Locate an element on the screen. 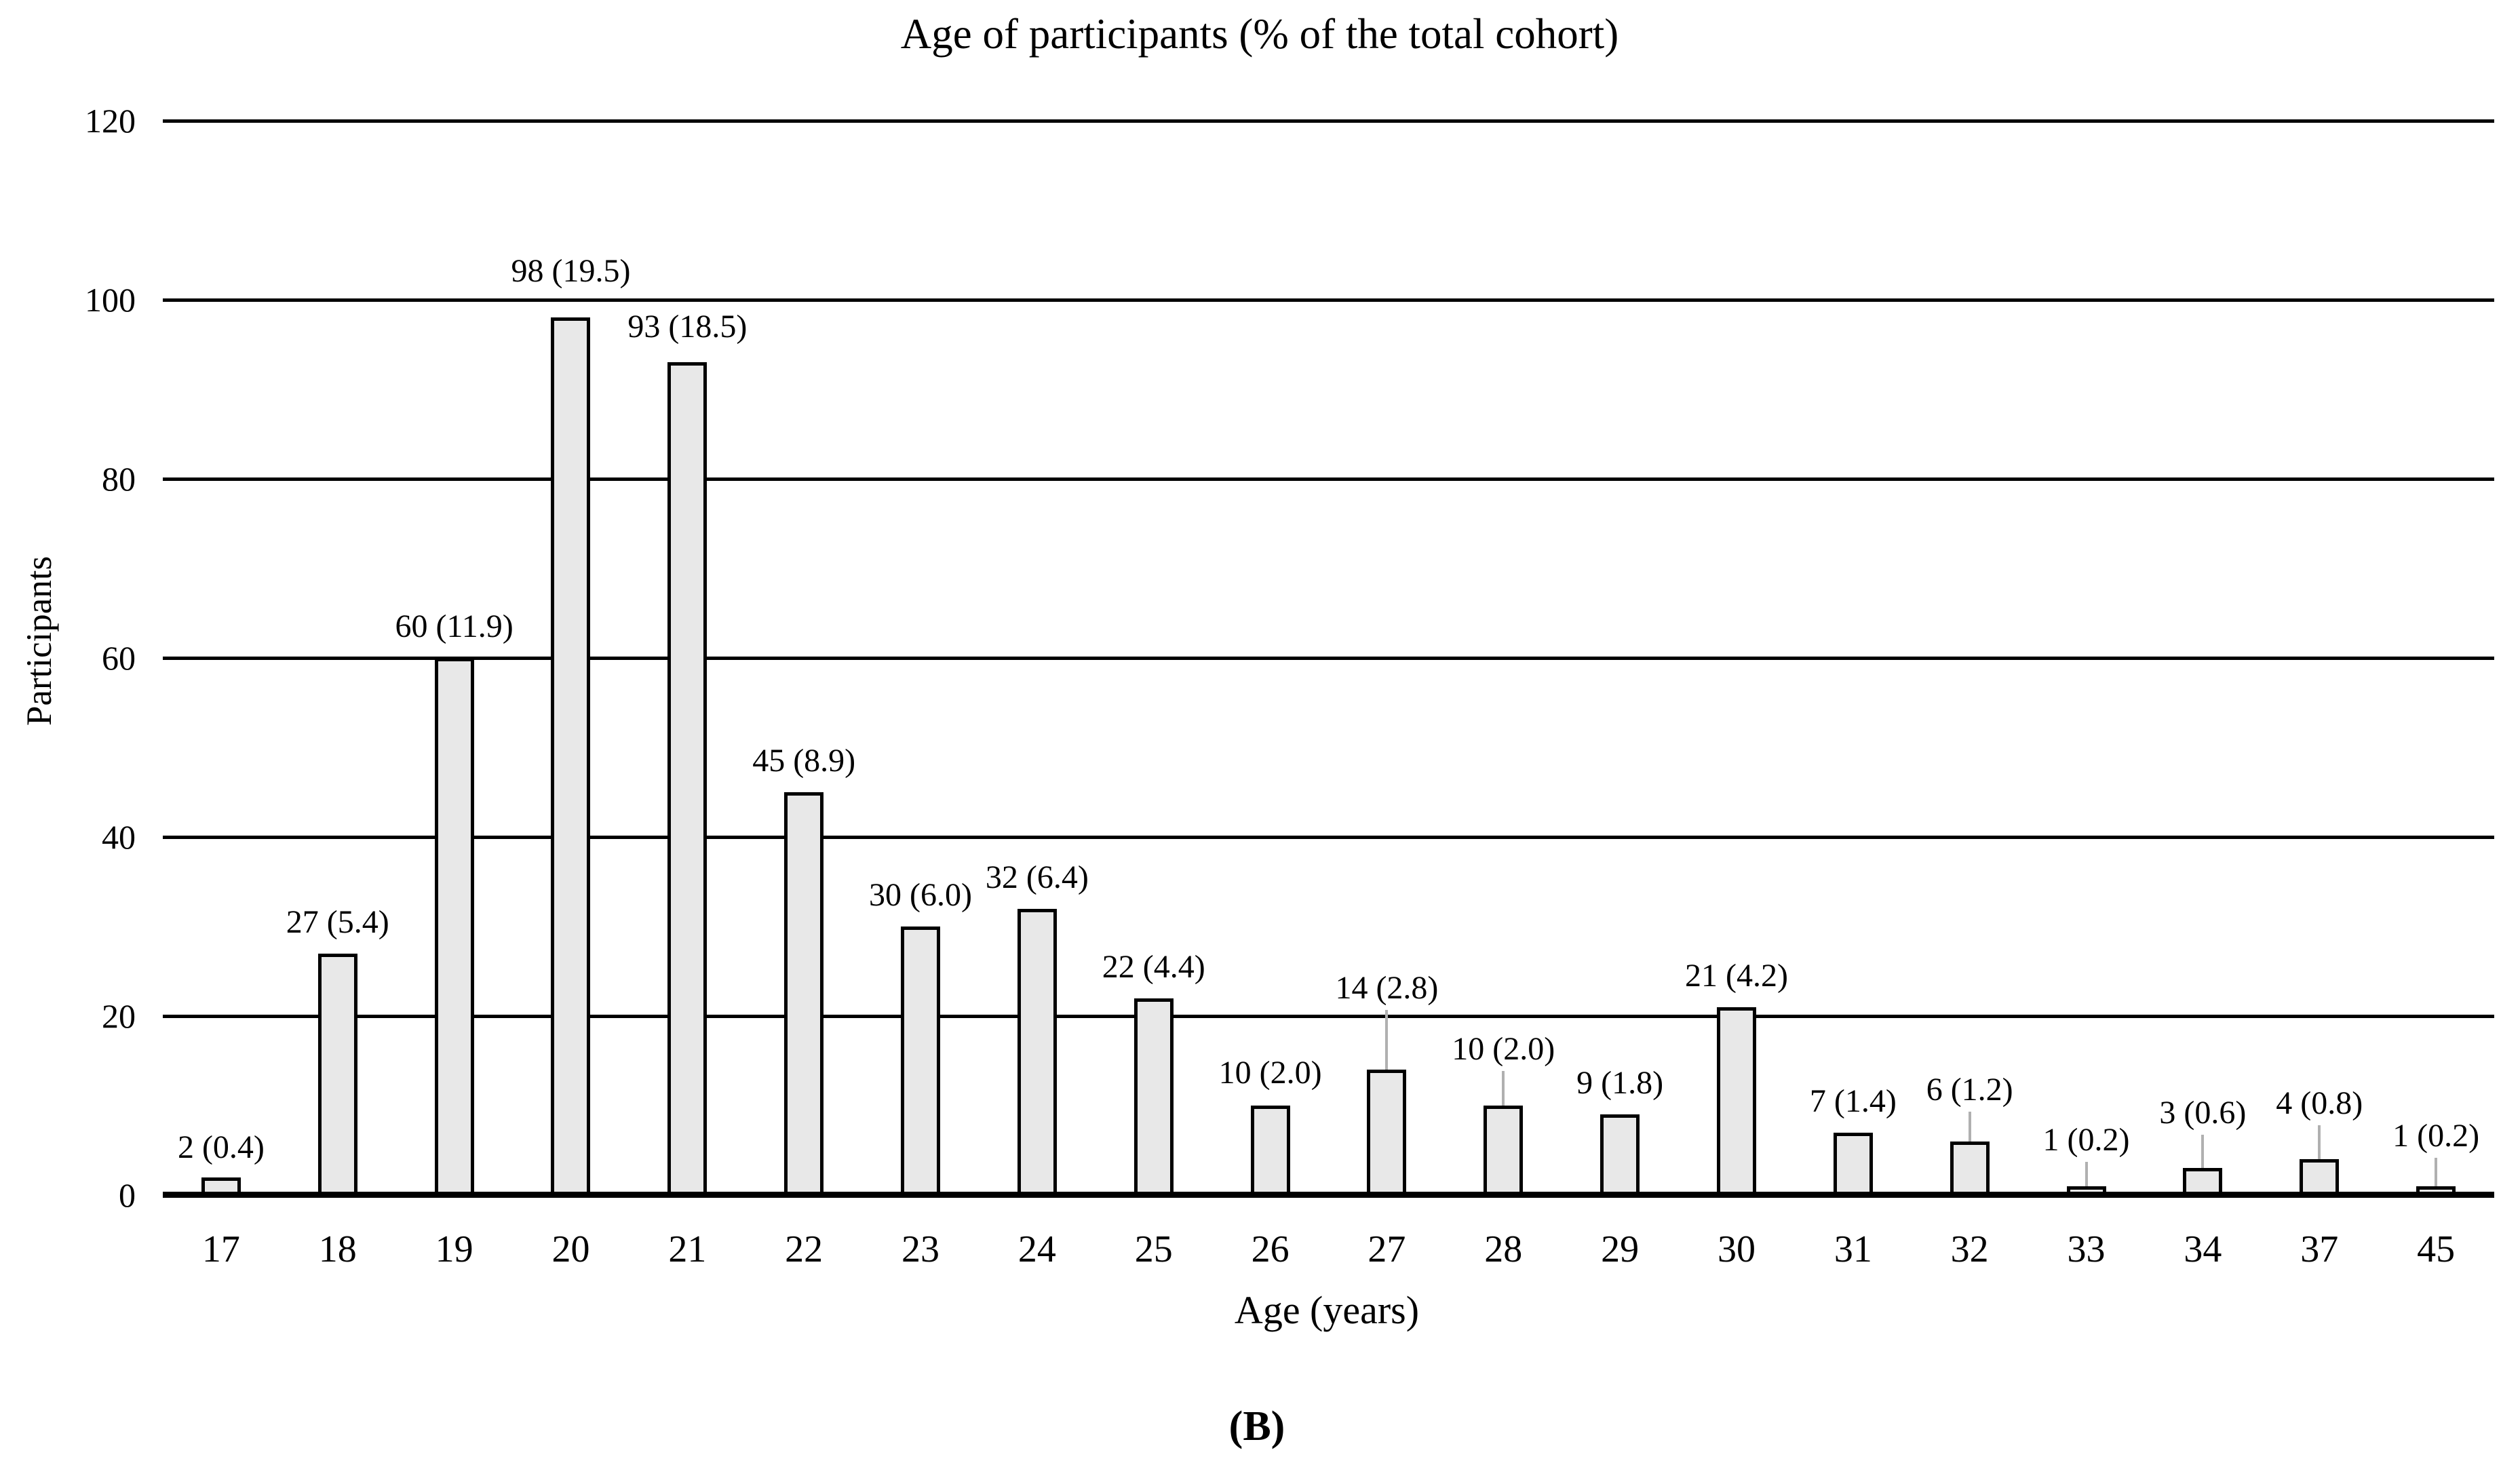 This screenshot has width=2520, height=1482. x-tick-label-21: 21 is located at coordinates (688, 1249).